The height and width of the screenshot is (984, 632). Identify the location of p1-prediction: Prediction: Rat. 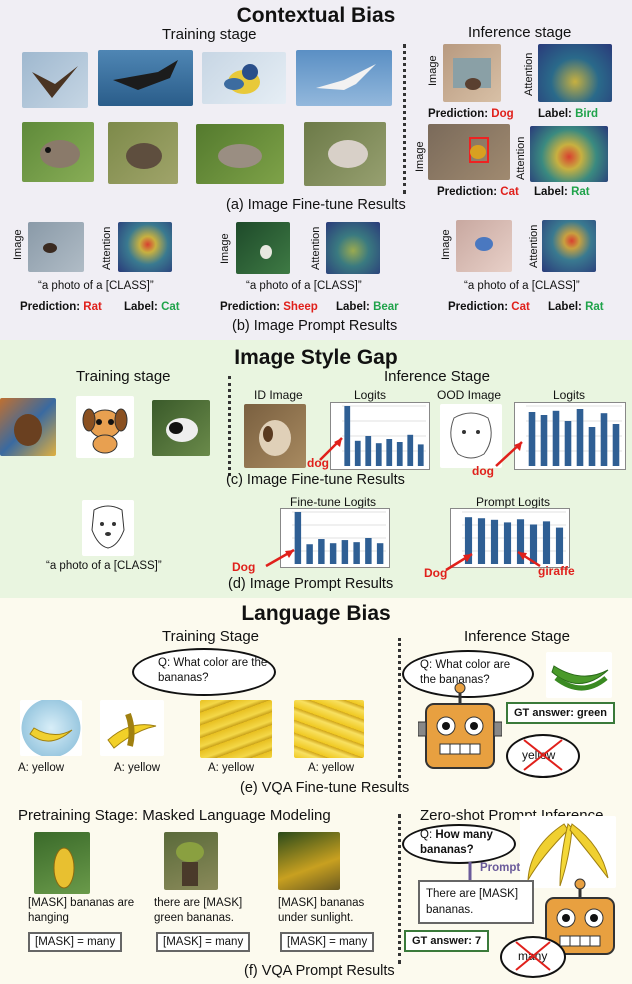
(61, 307).